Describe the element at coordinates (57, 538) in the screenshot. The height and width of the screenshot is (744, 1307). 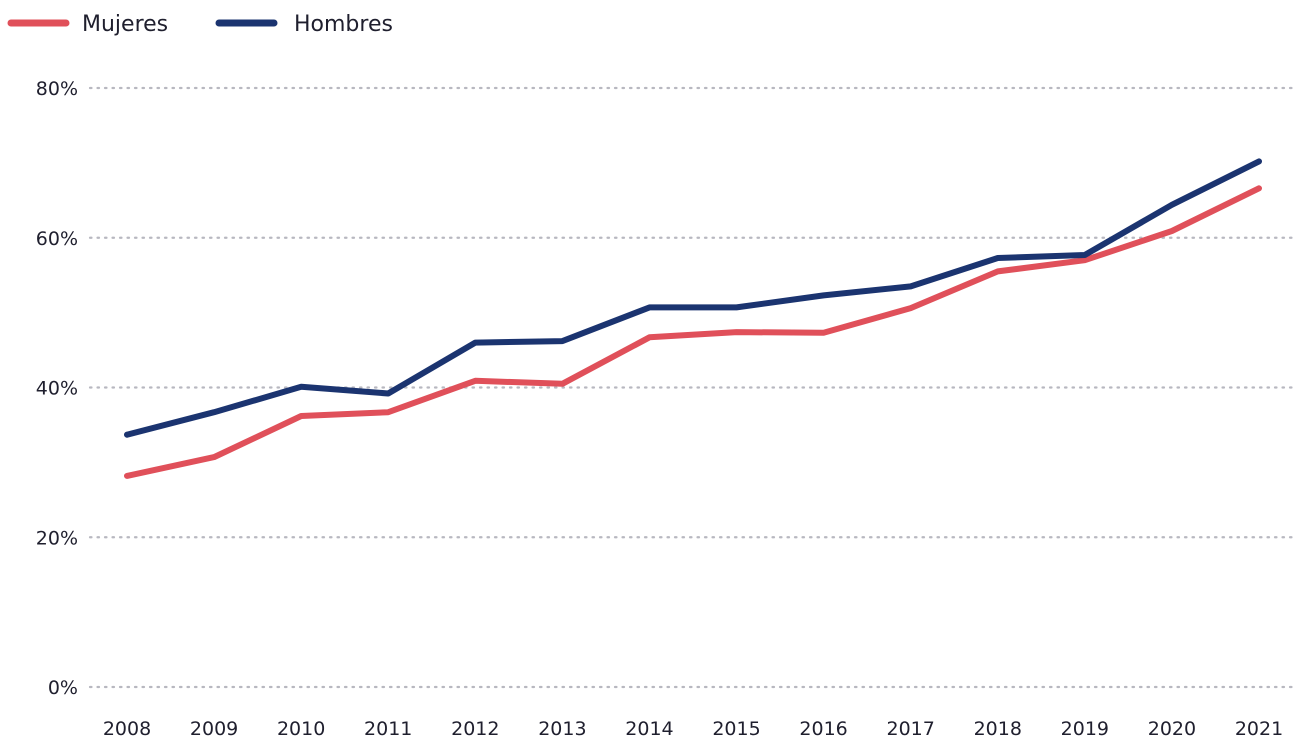
I see `y-tick-label: 20%` at that location.